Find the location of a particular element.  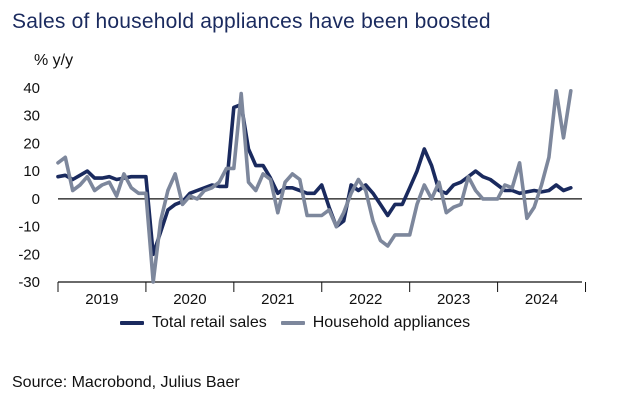

legend-label-household-appliances: Household appliances is located at coordinates (391, 322).